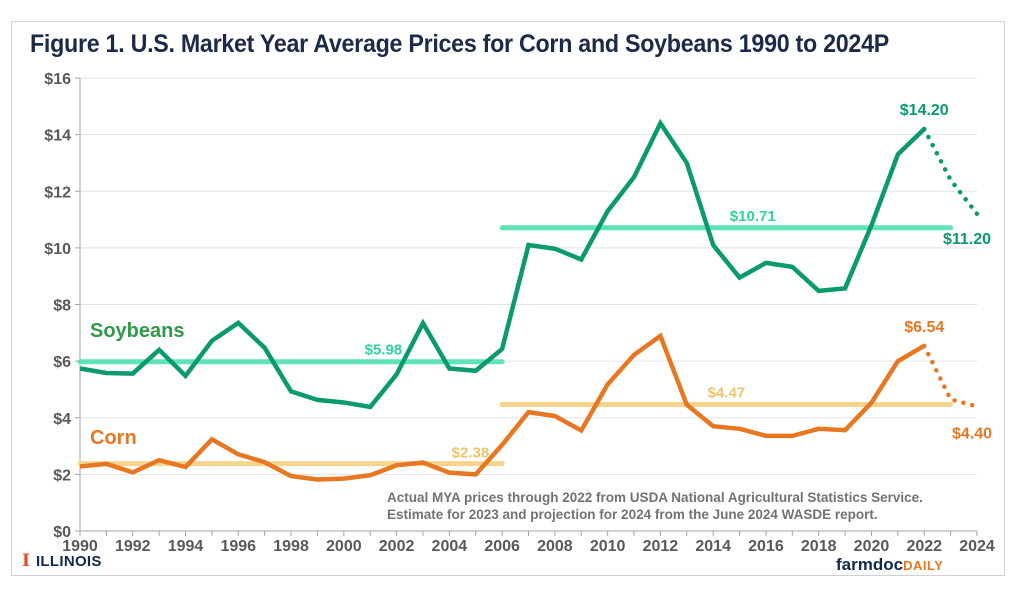 The image size is (1022, 594). What do you see at coordinates (950, 376) in the screenshot?
I see `series-projection-corn` at bounding box center [950, 376].